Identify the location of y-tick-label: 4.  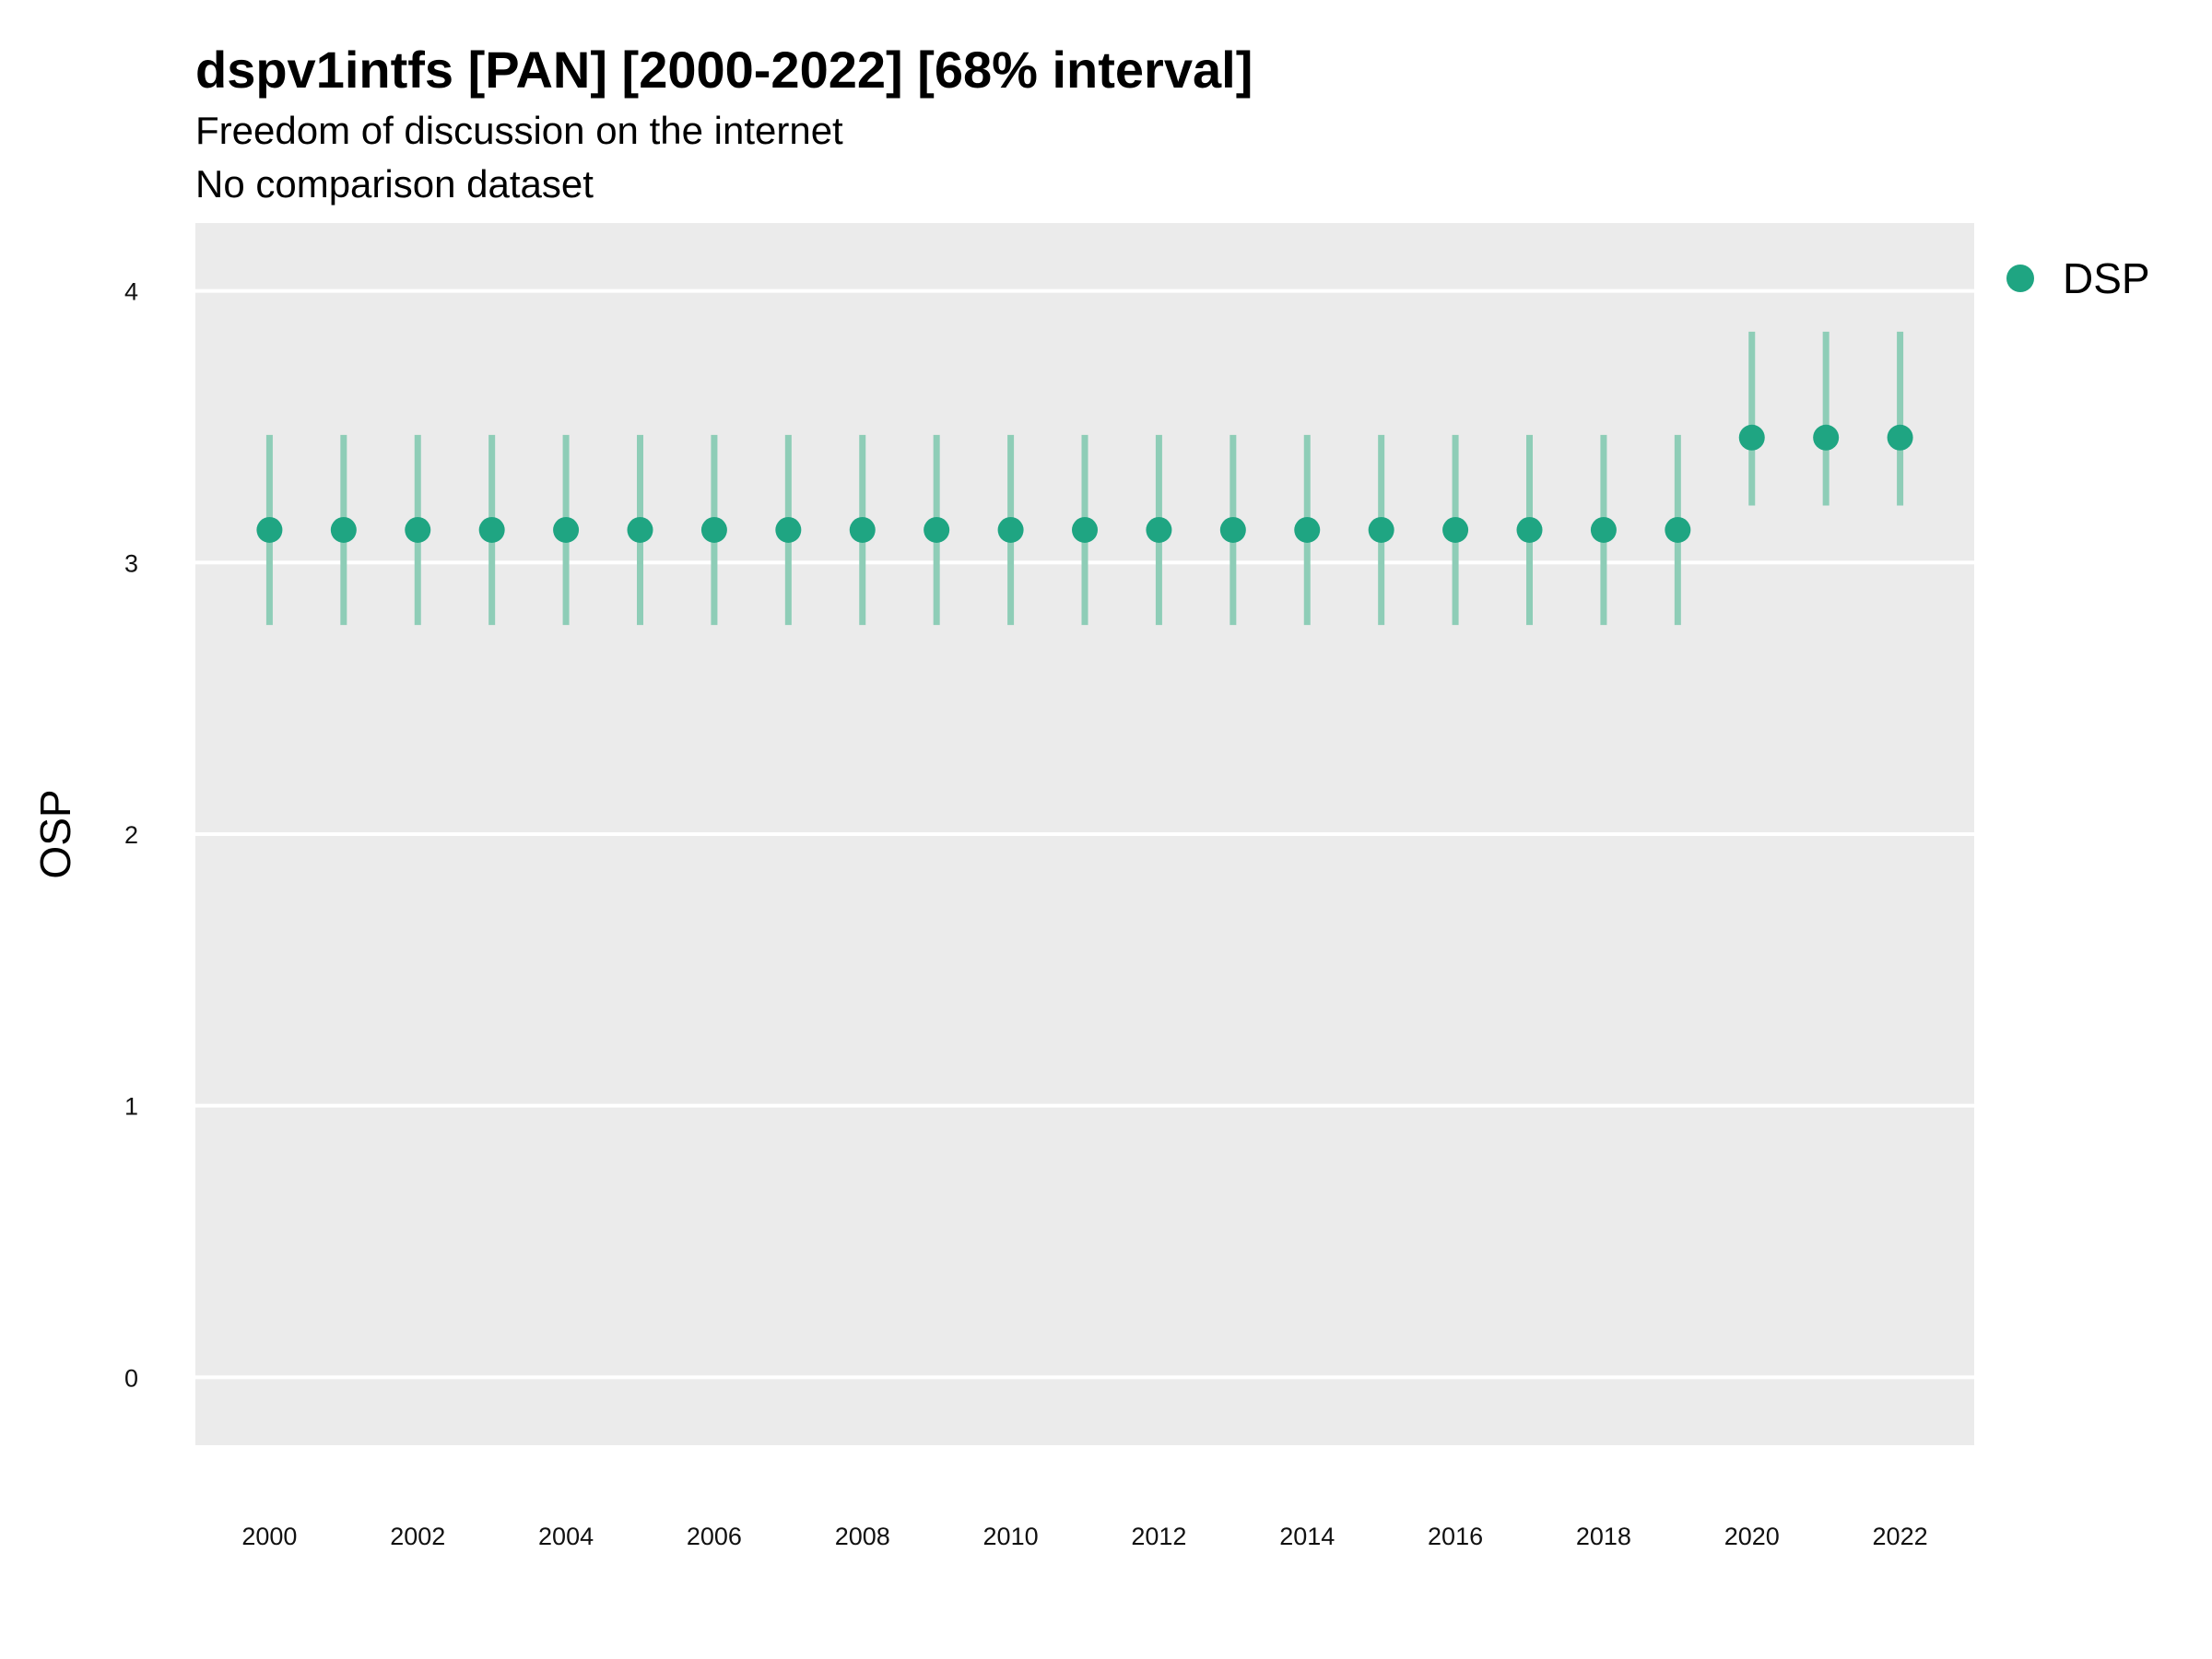
(131, 292).